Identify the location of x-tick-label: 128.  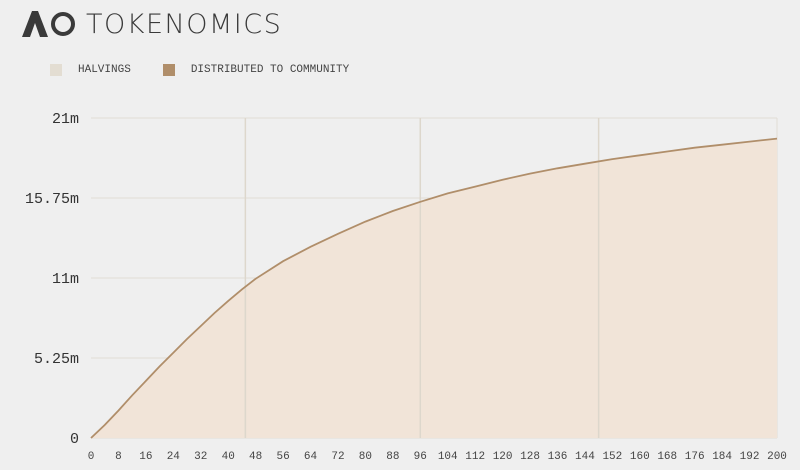
(530, 457).